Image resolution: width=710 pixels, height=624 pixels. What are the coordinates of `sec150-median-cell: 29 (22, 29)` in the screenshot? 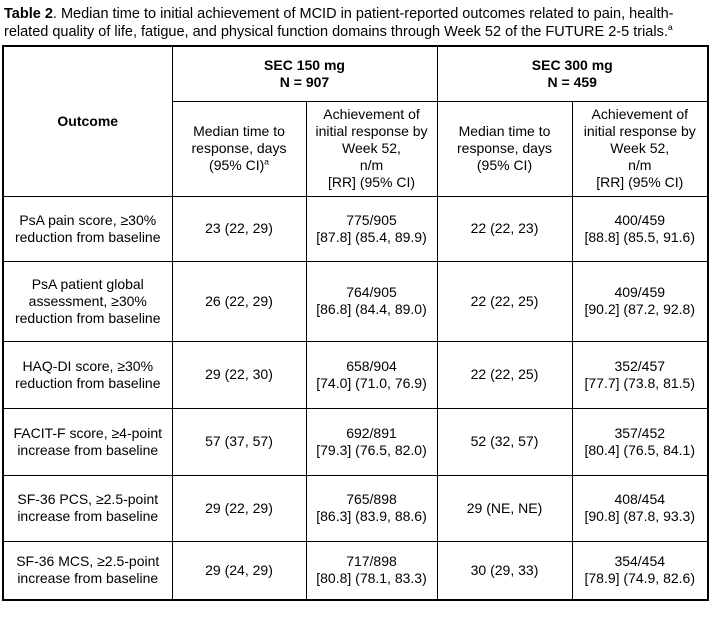 It's located at (239, 508).